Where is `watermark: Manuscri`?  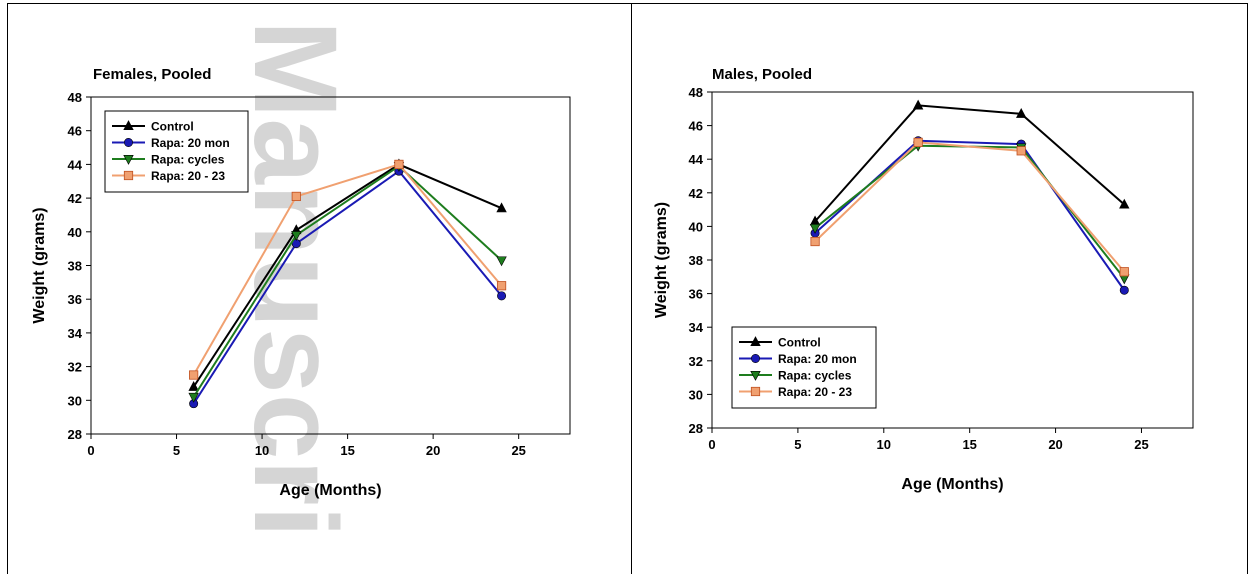
watermark: Manuscri is located at coordinates (295, 279).